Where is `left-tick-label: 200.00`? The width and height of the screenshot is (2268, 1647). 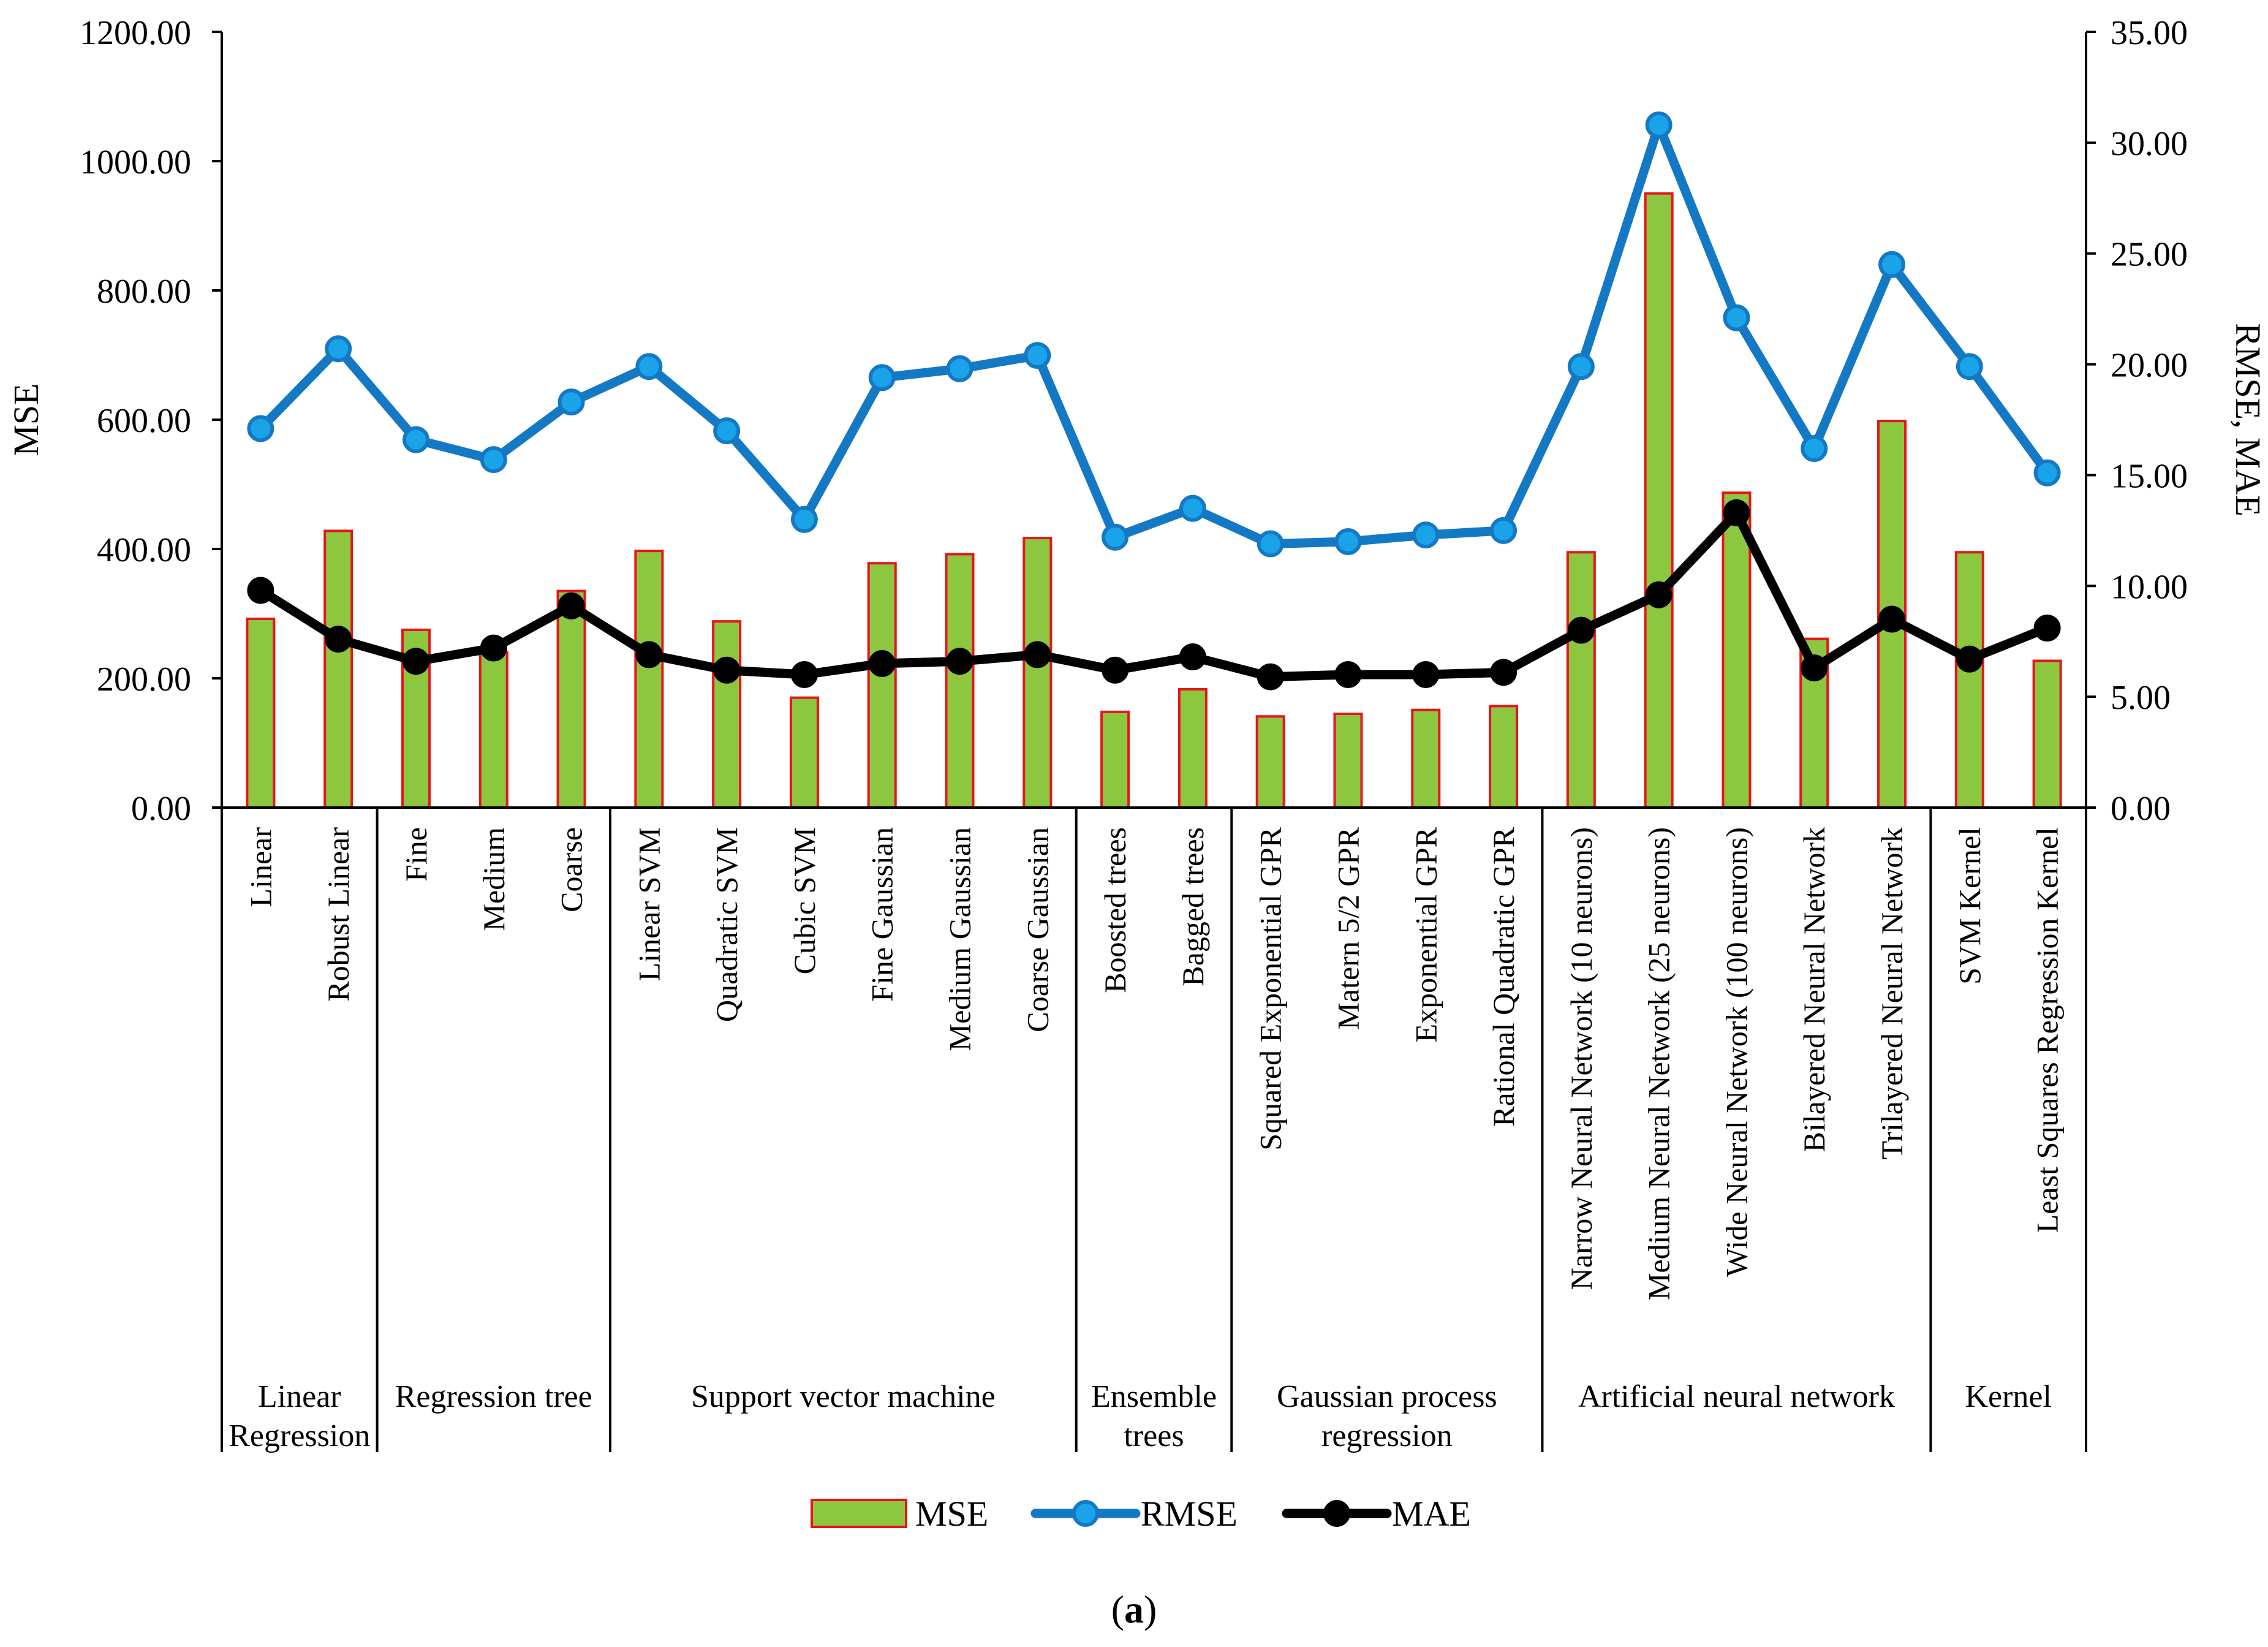
left-tick-label: 200.00 is located at coordinates (144, 680).